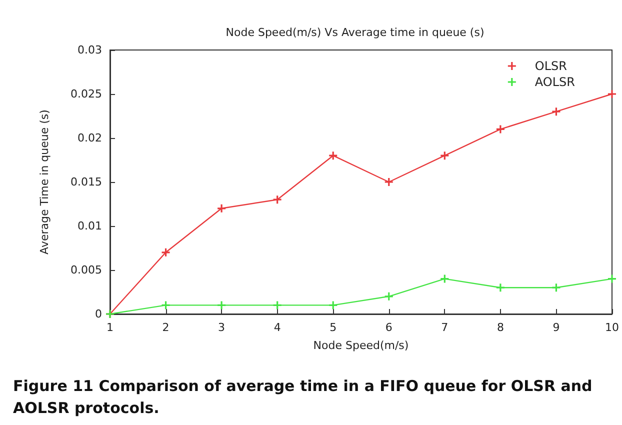 This screenshot has width=622, height=425. Describe the element at coordinates (355, 32) in the screenshot. I see `chart-title: Node Speed(m/s) Vs Average time in queue (s)` at that location.